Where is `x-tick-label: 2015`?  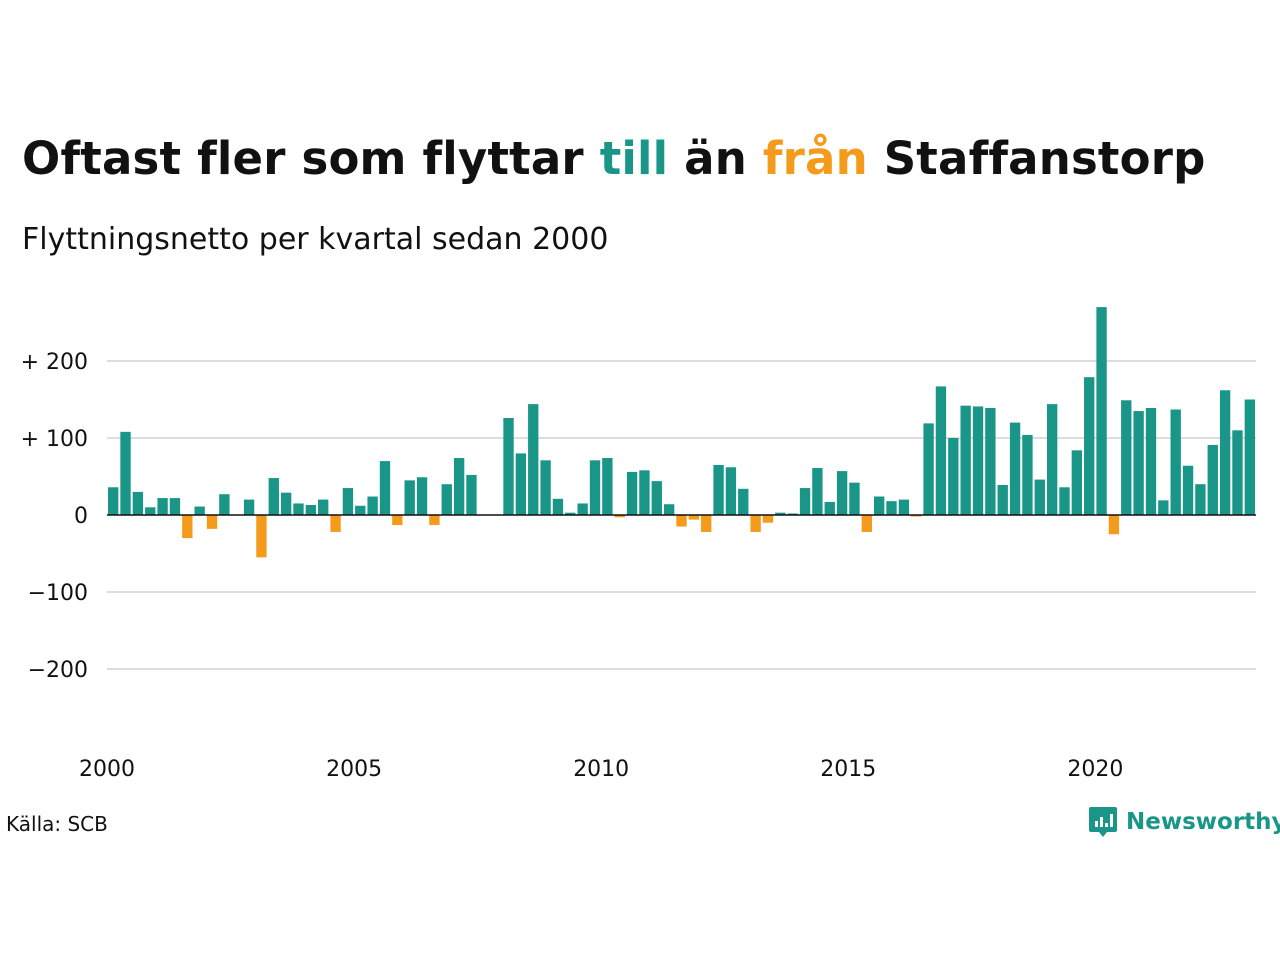
x-tick-label: 2015 is located at coordinates (848, 769).